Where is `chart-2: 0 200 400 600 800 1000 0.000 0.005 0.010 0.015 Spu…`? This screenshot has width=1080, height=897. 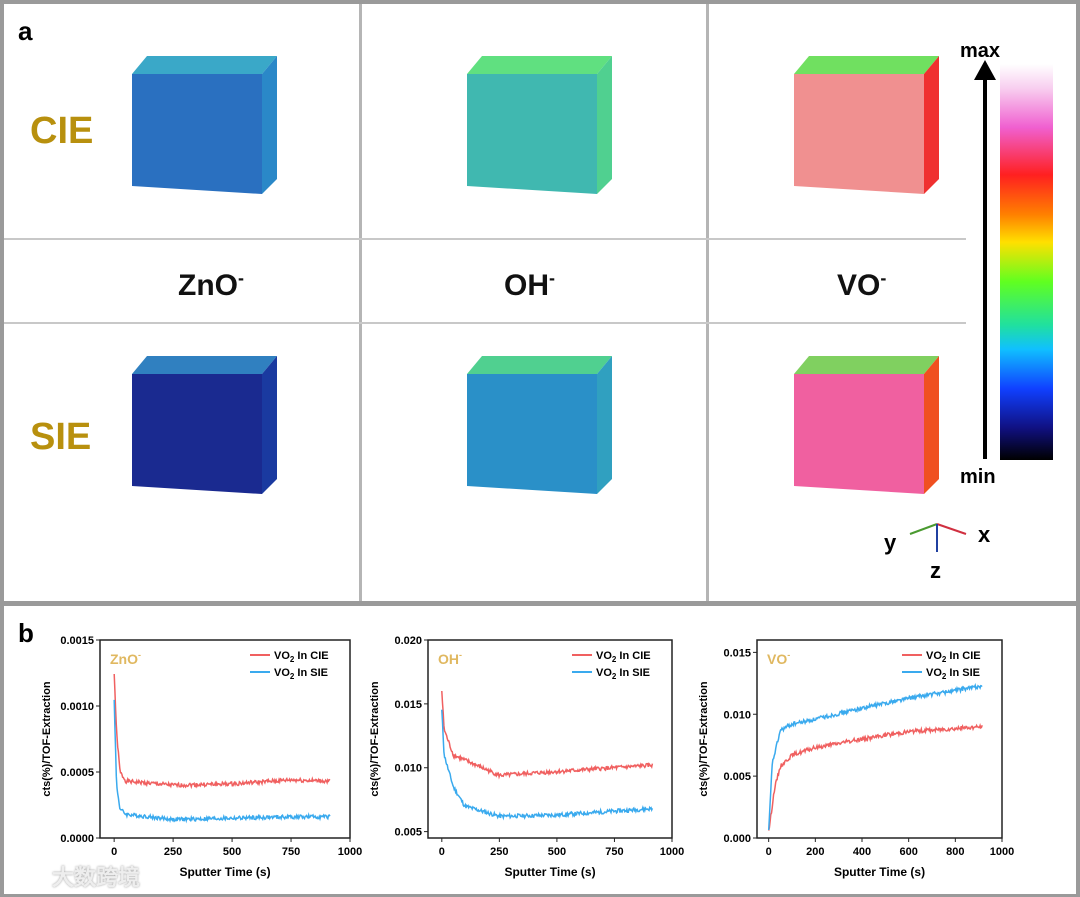 chart-2: 0 200 400 600 800 1000 0.000 0.005 0.010 0.015 Spu… is located at coordinates (856, 759).